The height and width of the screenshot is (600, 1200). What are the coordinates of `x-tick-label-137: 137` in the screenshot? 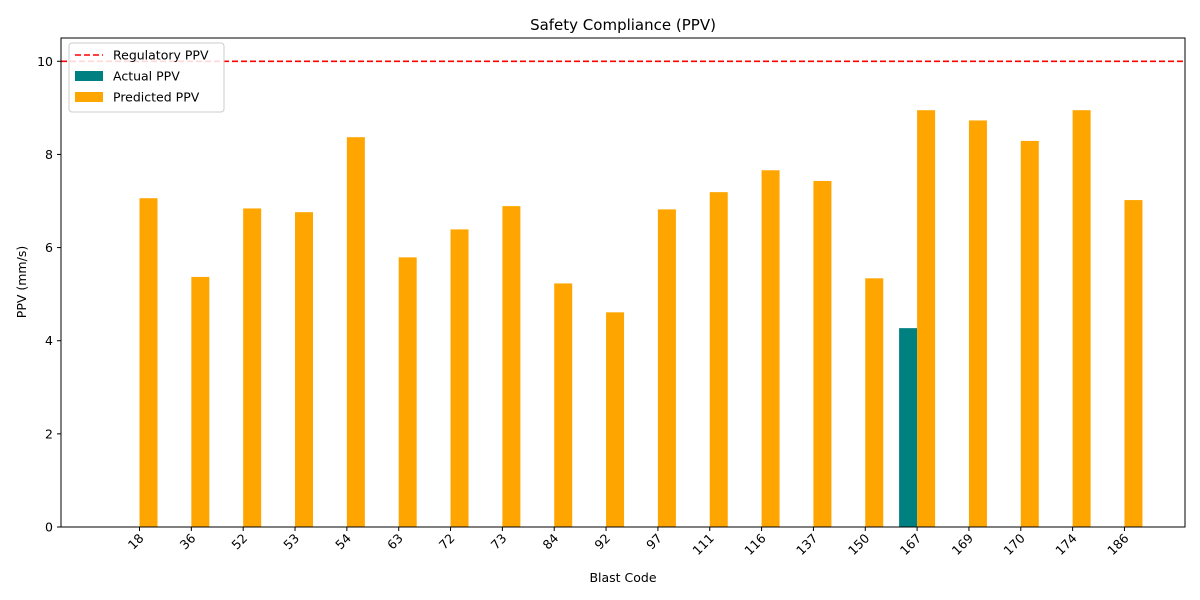 It's located at (806, 544).